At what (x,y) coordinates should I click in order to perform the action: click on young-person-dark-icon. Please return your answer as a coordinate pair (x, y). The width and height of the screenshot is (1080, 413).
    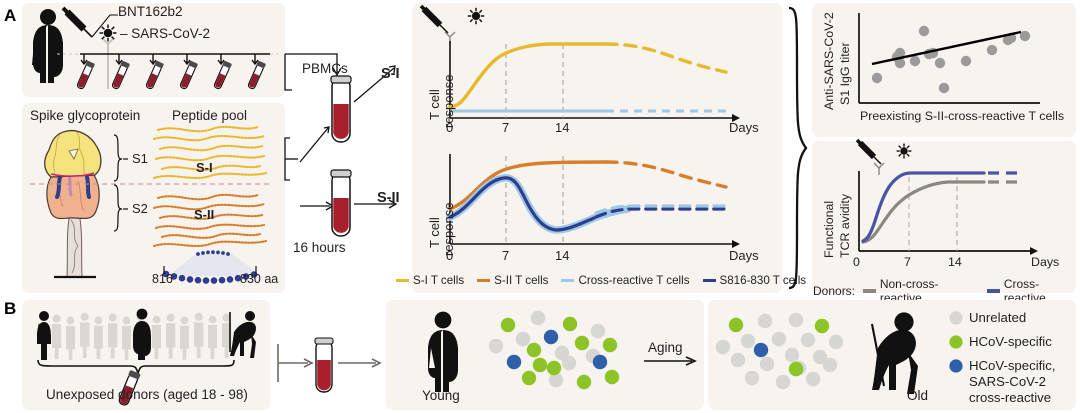
    Looking at the image, I should click on (44, 335).